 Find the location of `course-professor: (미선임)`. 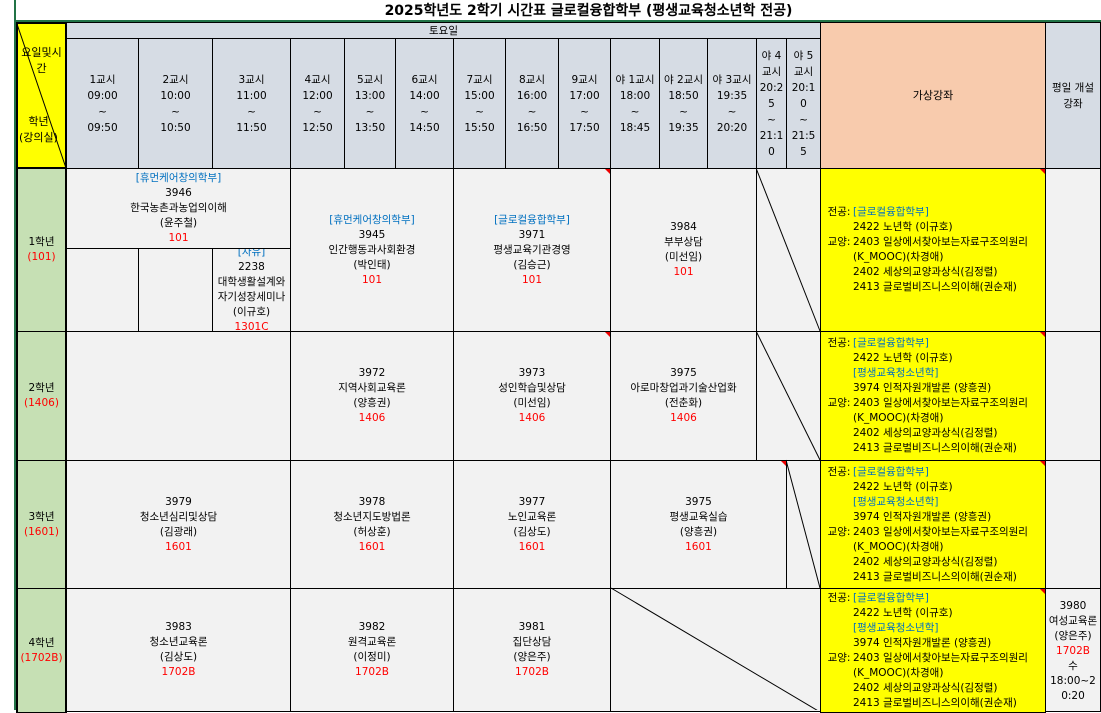

course-professor: (미선임) is located at coordinates (532, 403).